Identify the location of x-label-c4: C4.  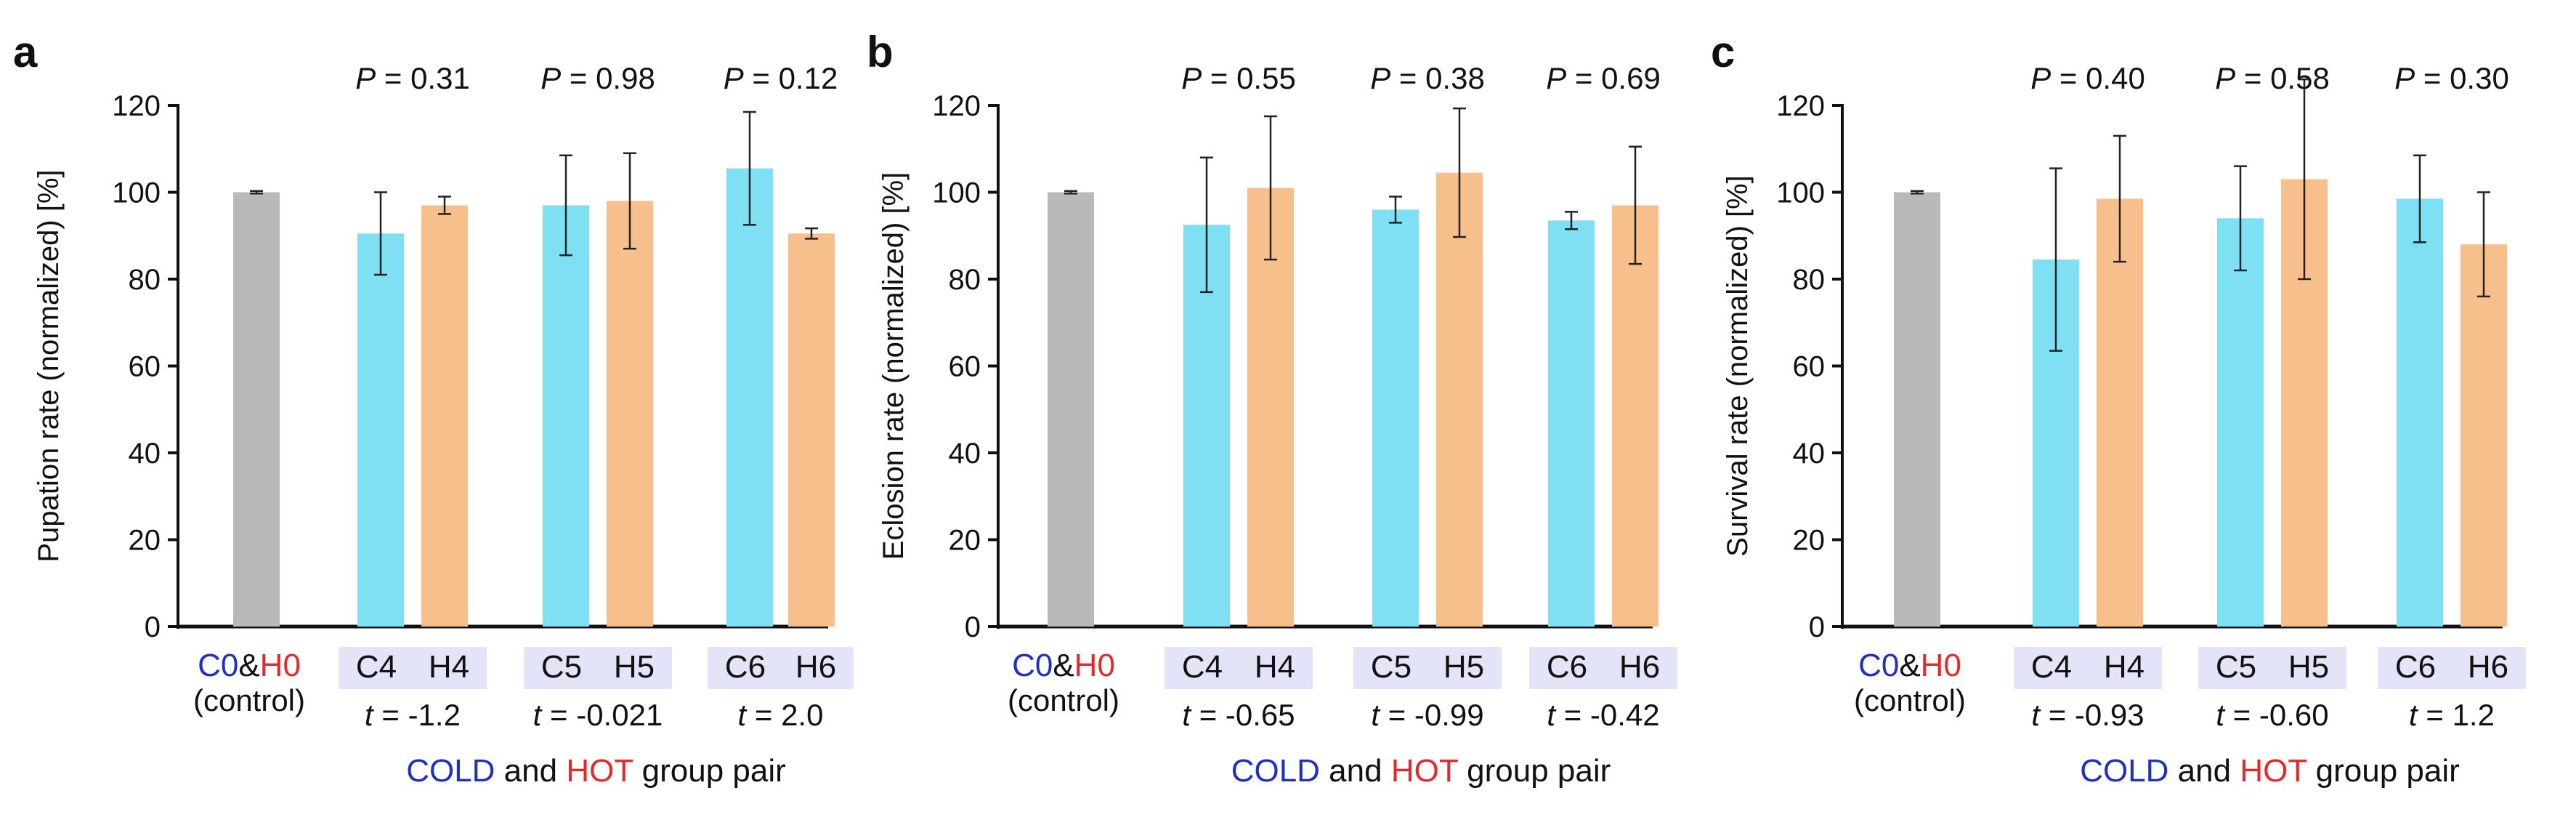
(1202, 667).